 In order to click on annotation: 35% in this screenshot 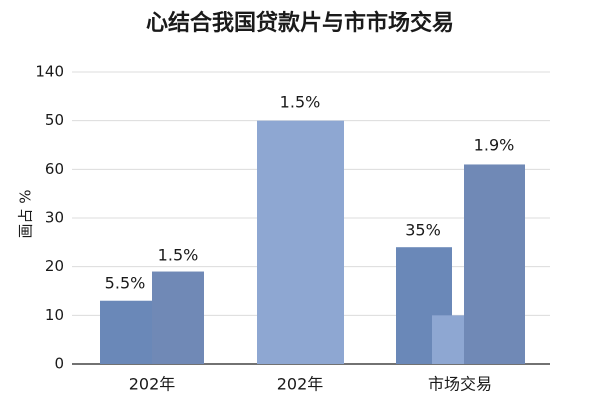, I will do `click(423, 230)`.